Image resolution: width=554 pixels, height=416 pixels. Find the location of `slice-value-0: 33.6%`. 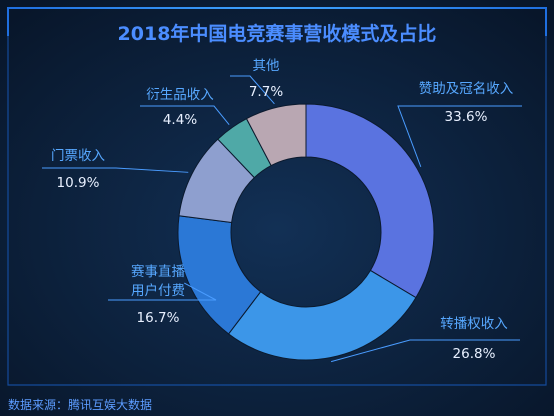

slice-value-0: 33.6% is located at coordinates (466, 117).